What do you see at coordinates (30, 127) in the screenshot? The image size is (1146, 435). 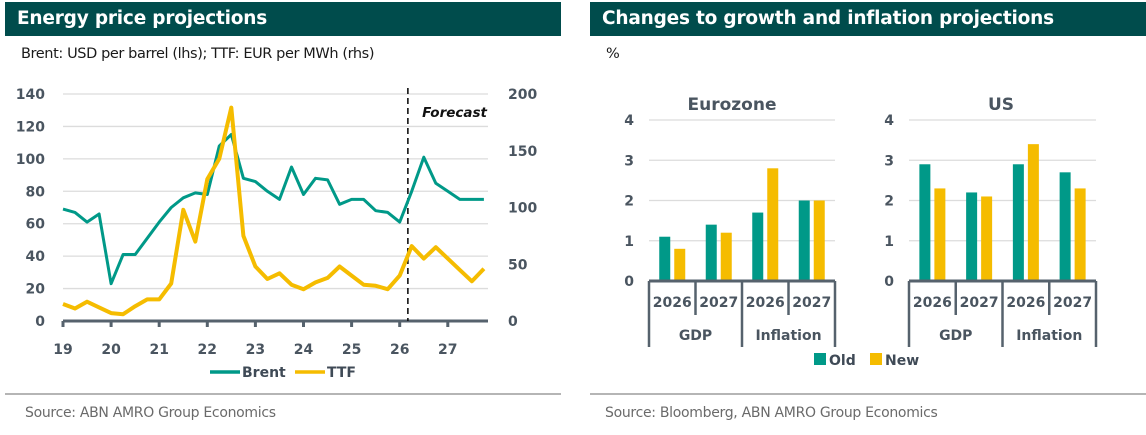 I see `y-left-tick-label: 120` at bounding box center [30, 127].